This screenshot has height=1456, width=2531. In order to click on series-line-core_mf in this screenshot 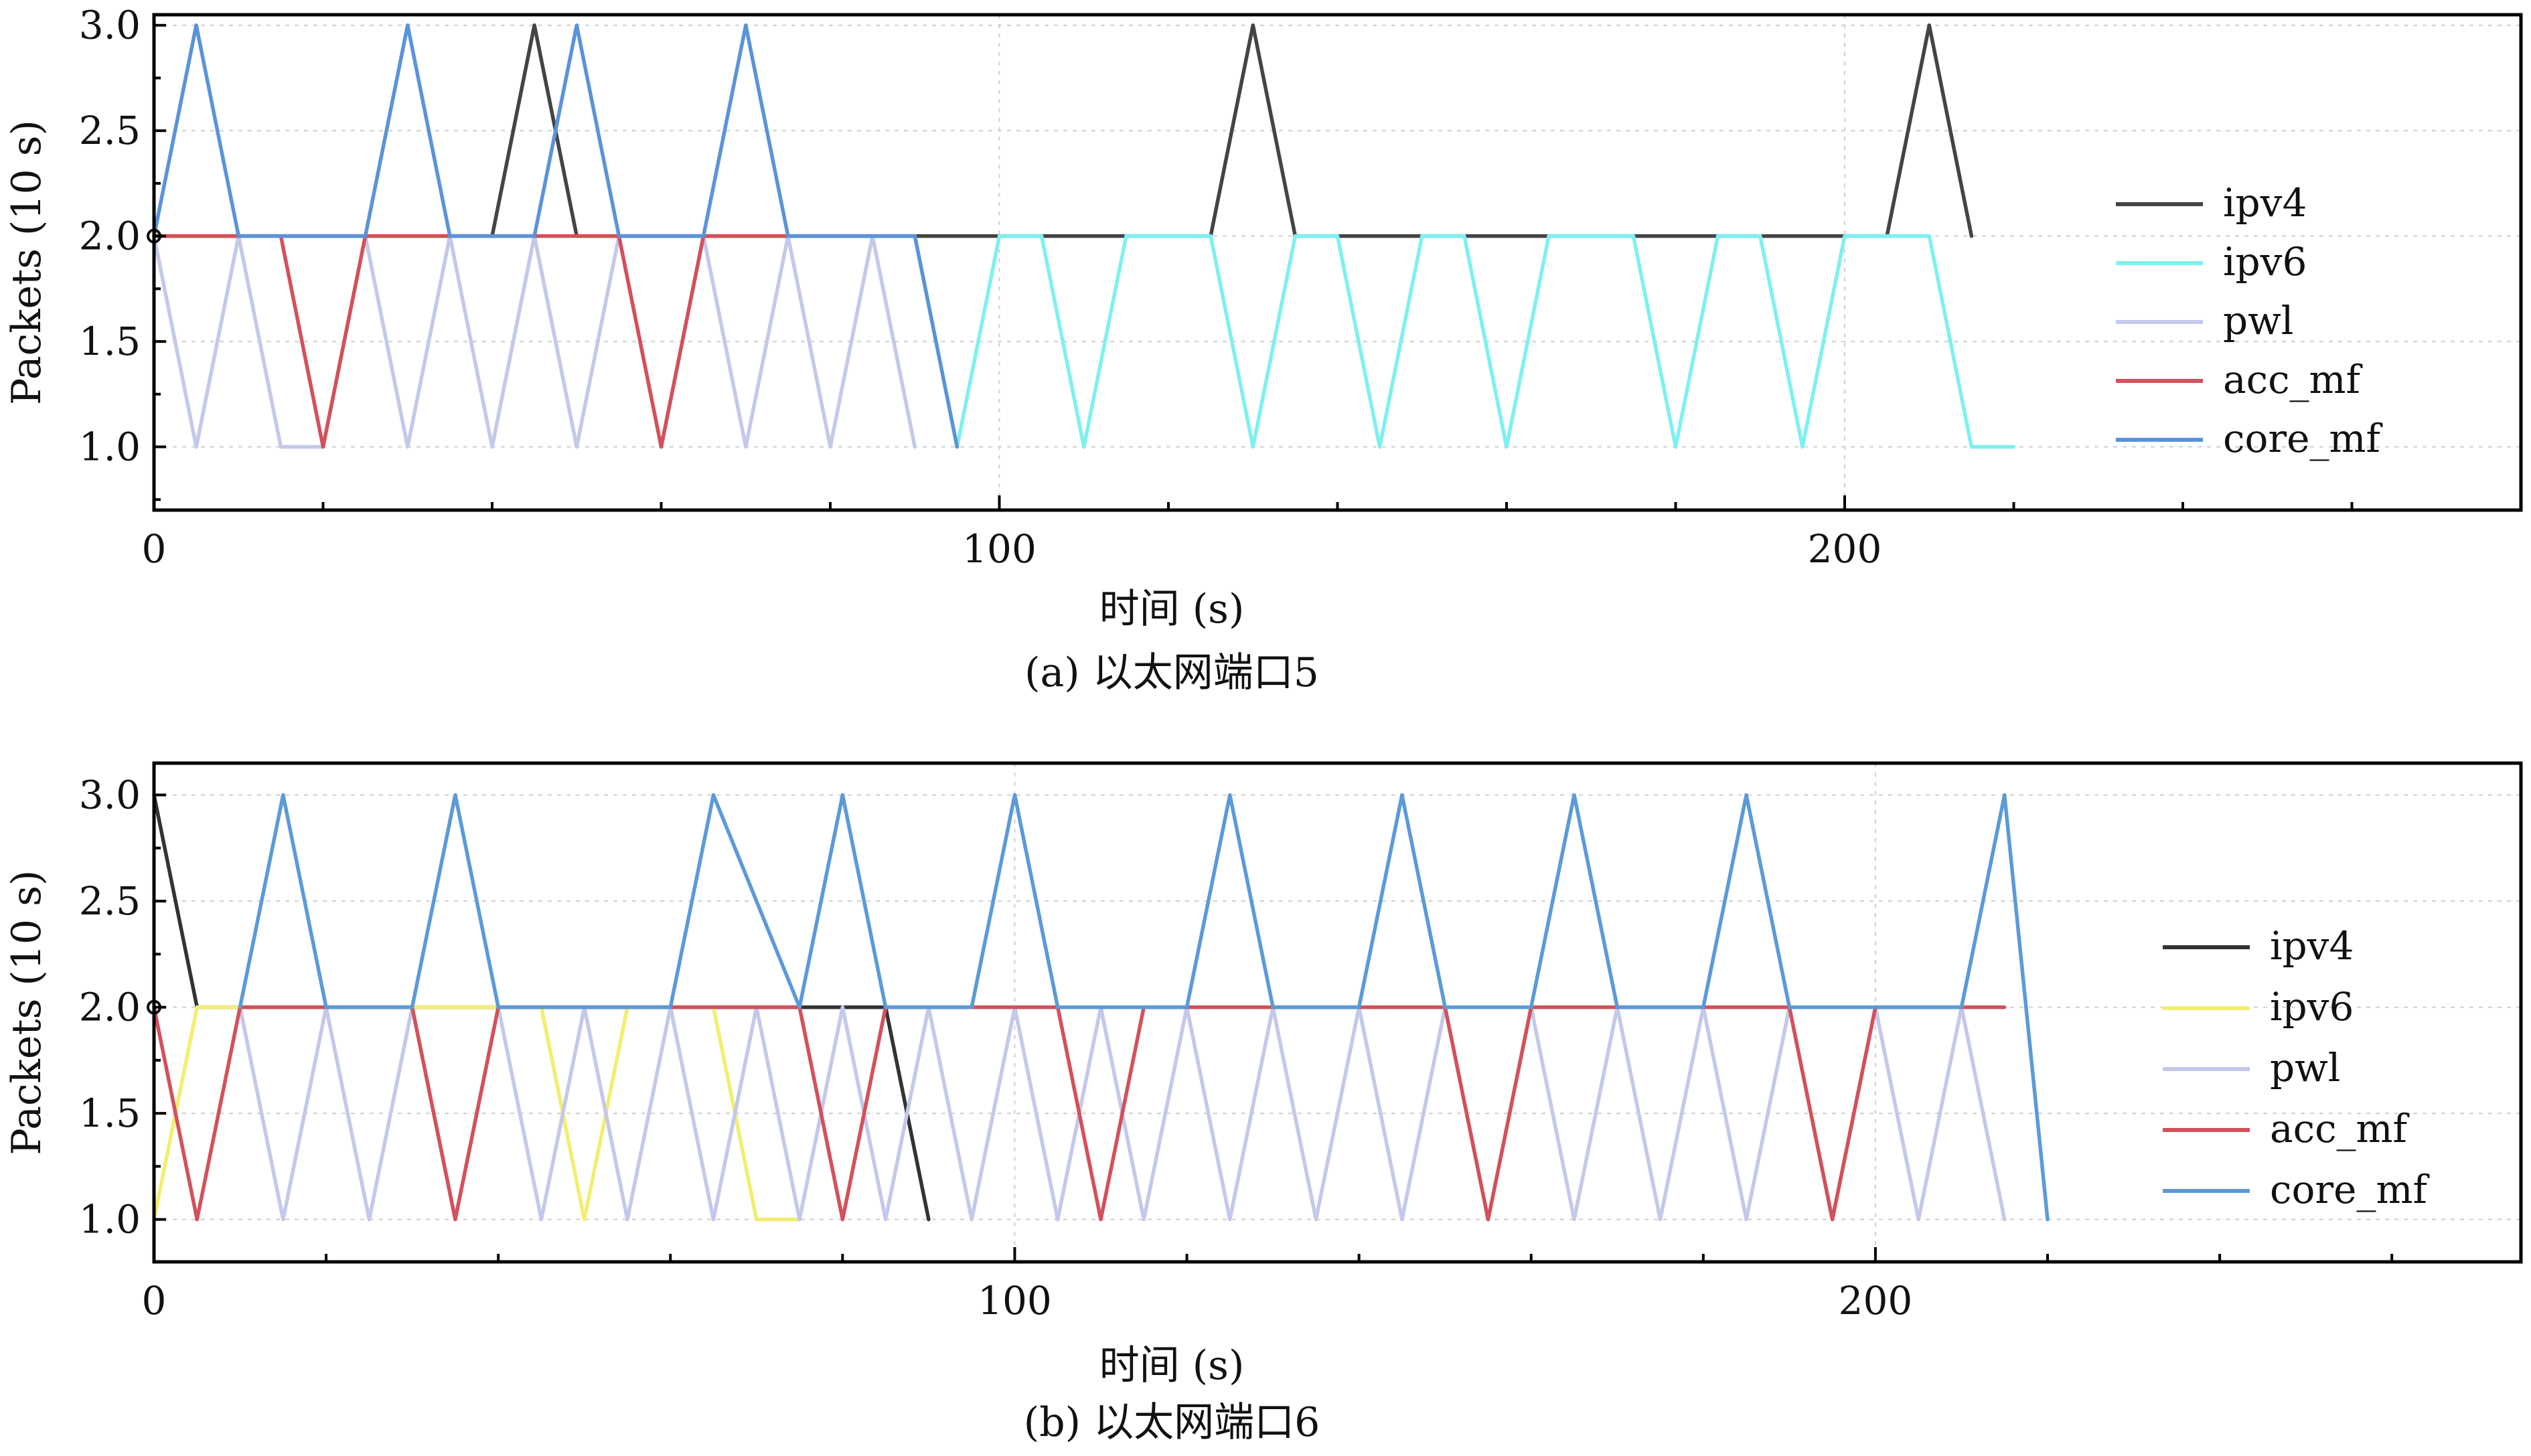, I will do `click(556, 236)`.